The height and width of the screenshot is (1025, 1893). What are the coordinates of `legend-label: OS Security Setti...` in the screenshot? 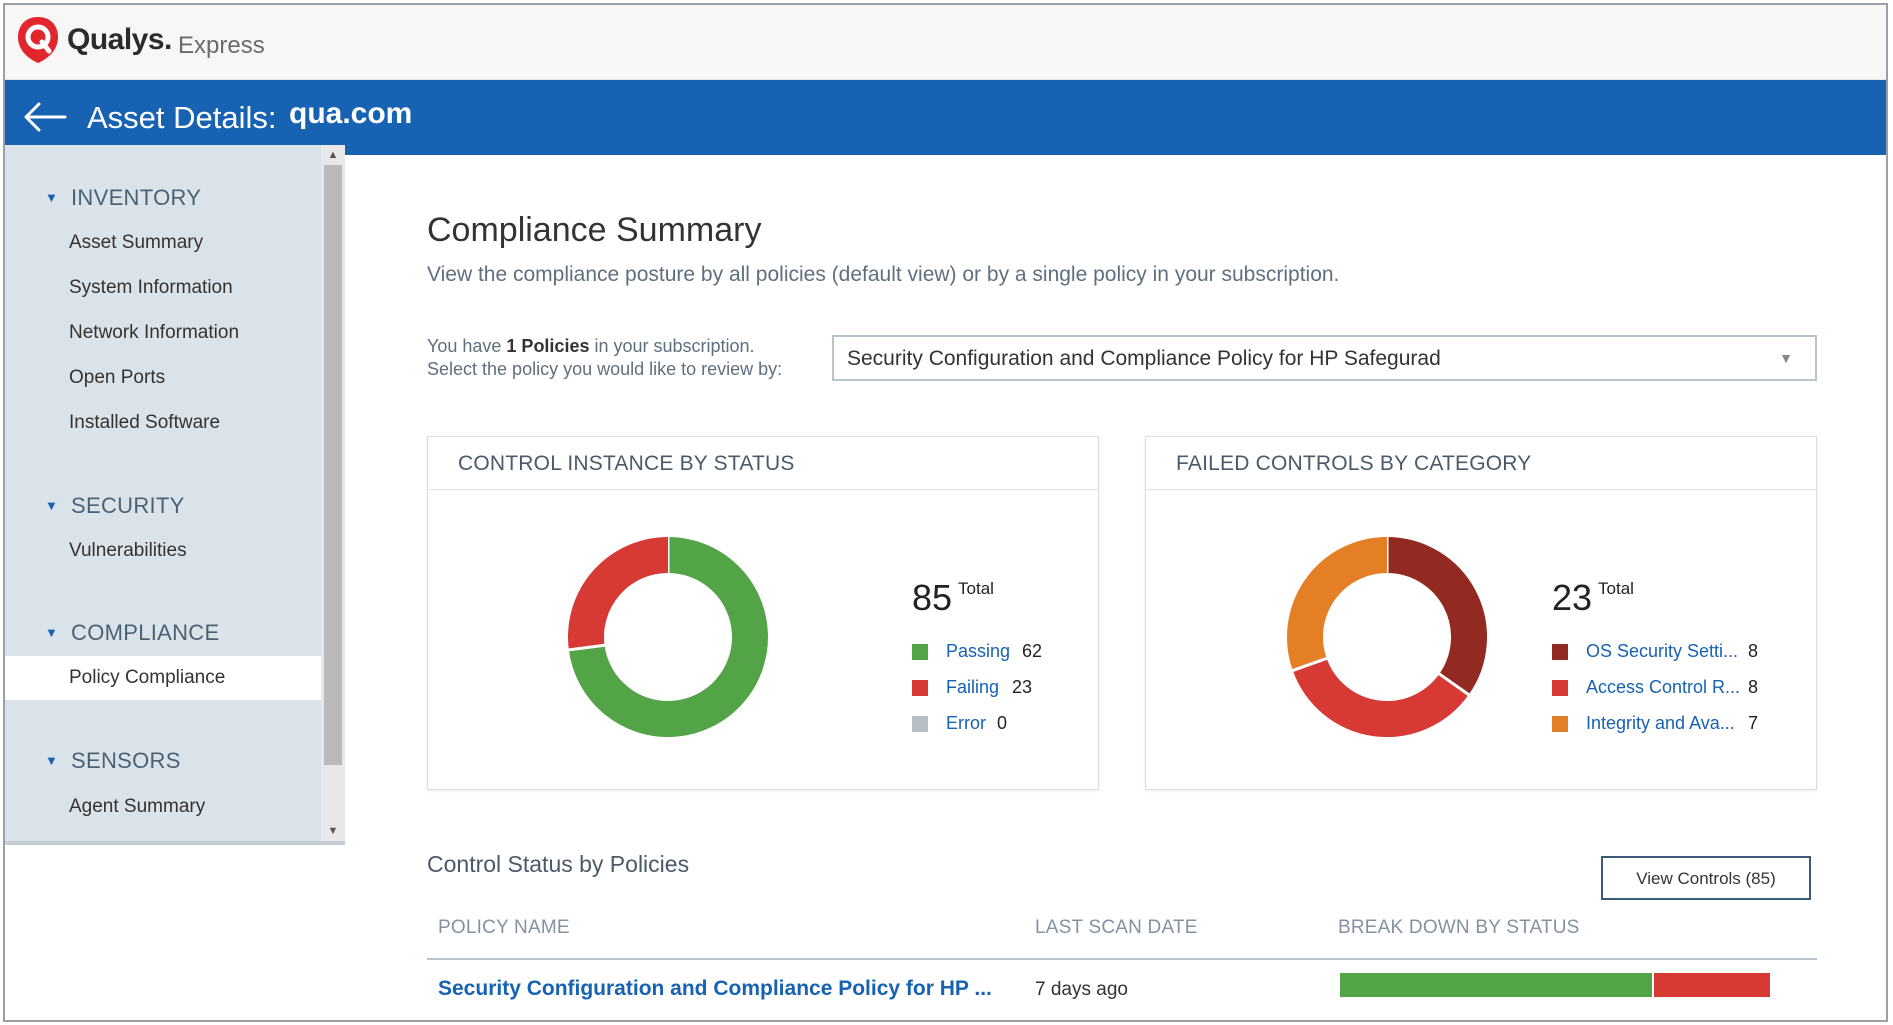 It's located at (1662, 651).